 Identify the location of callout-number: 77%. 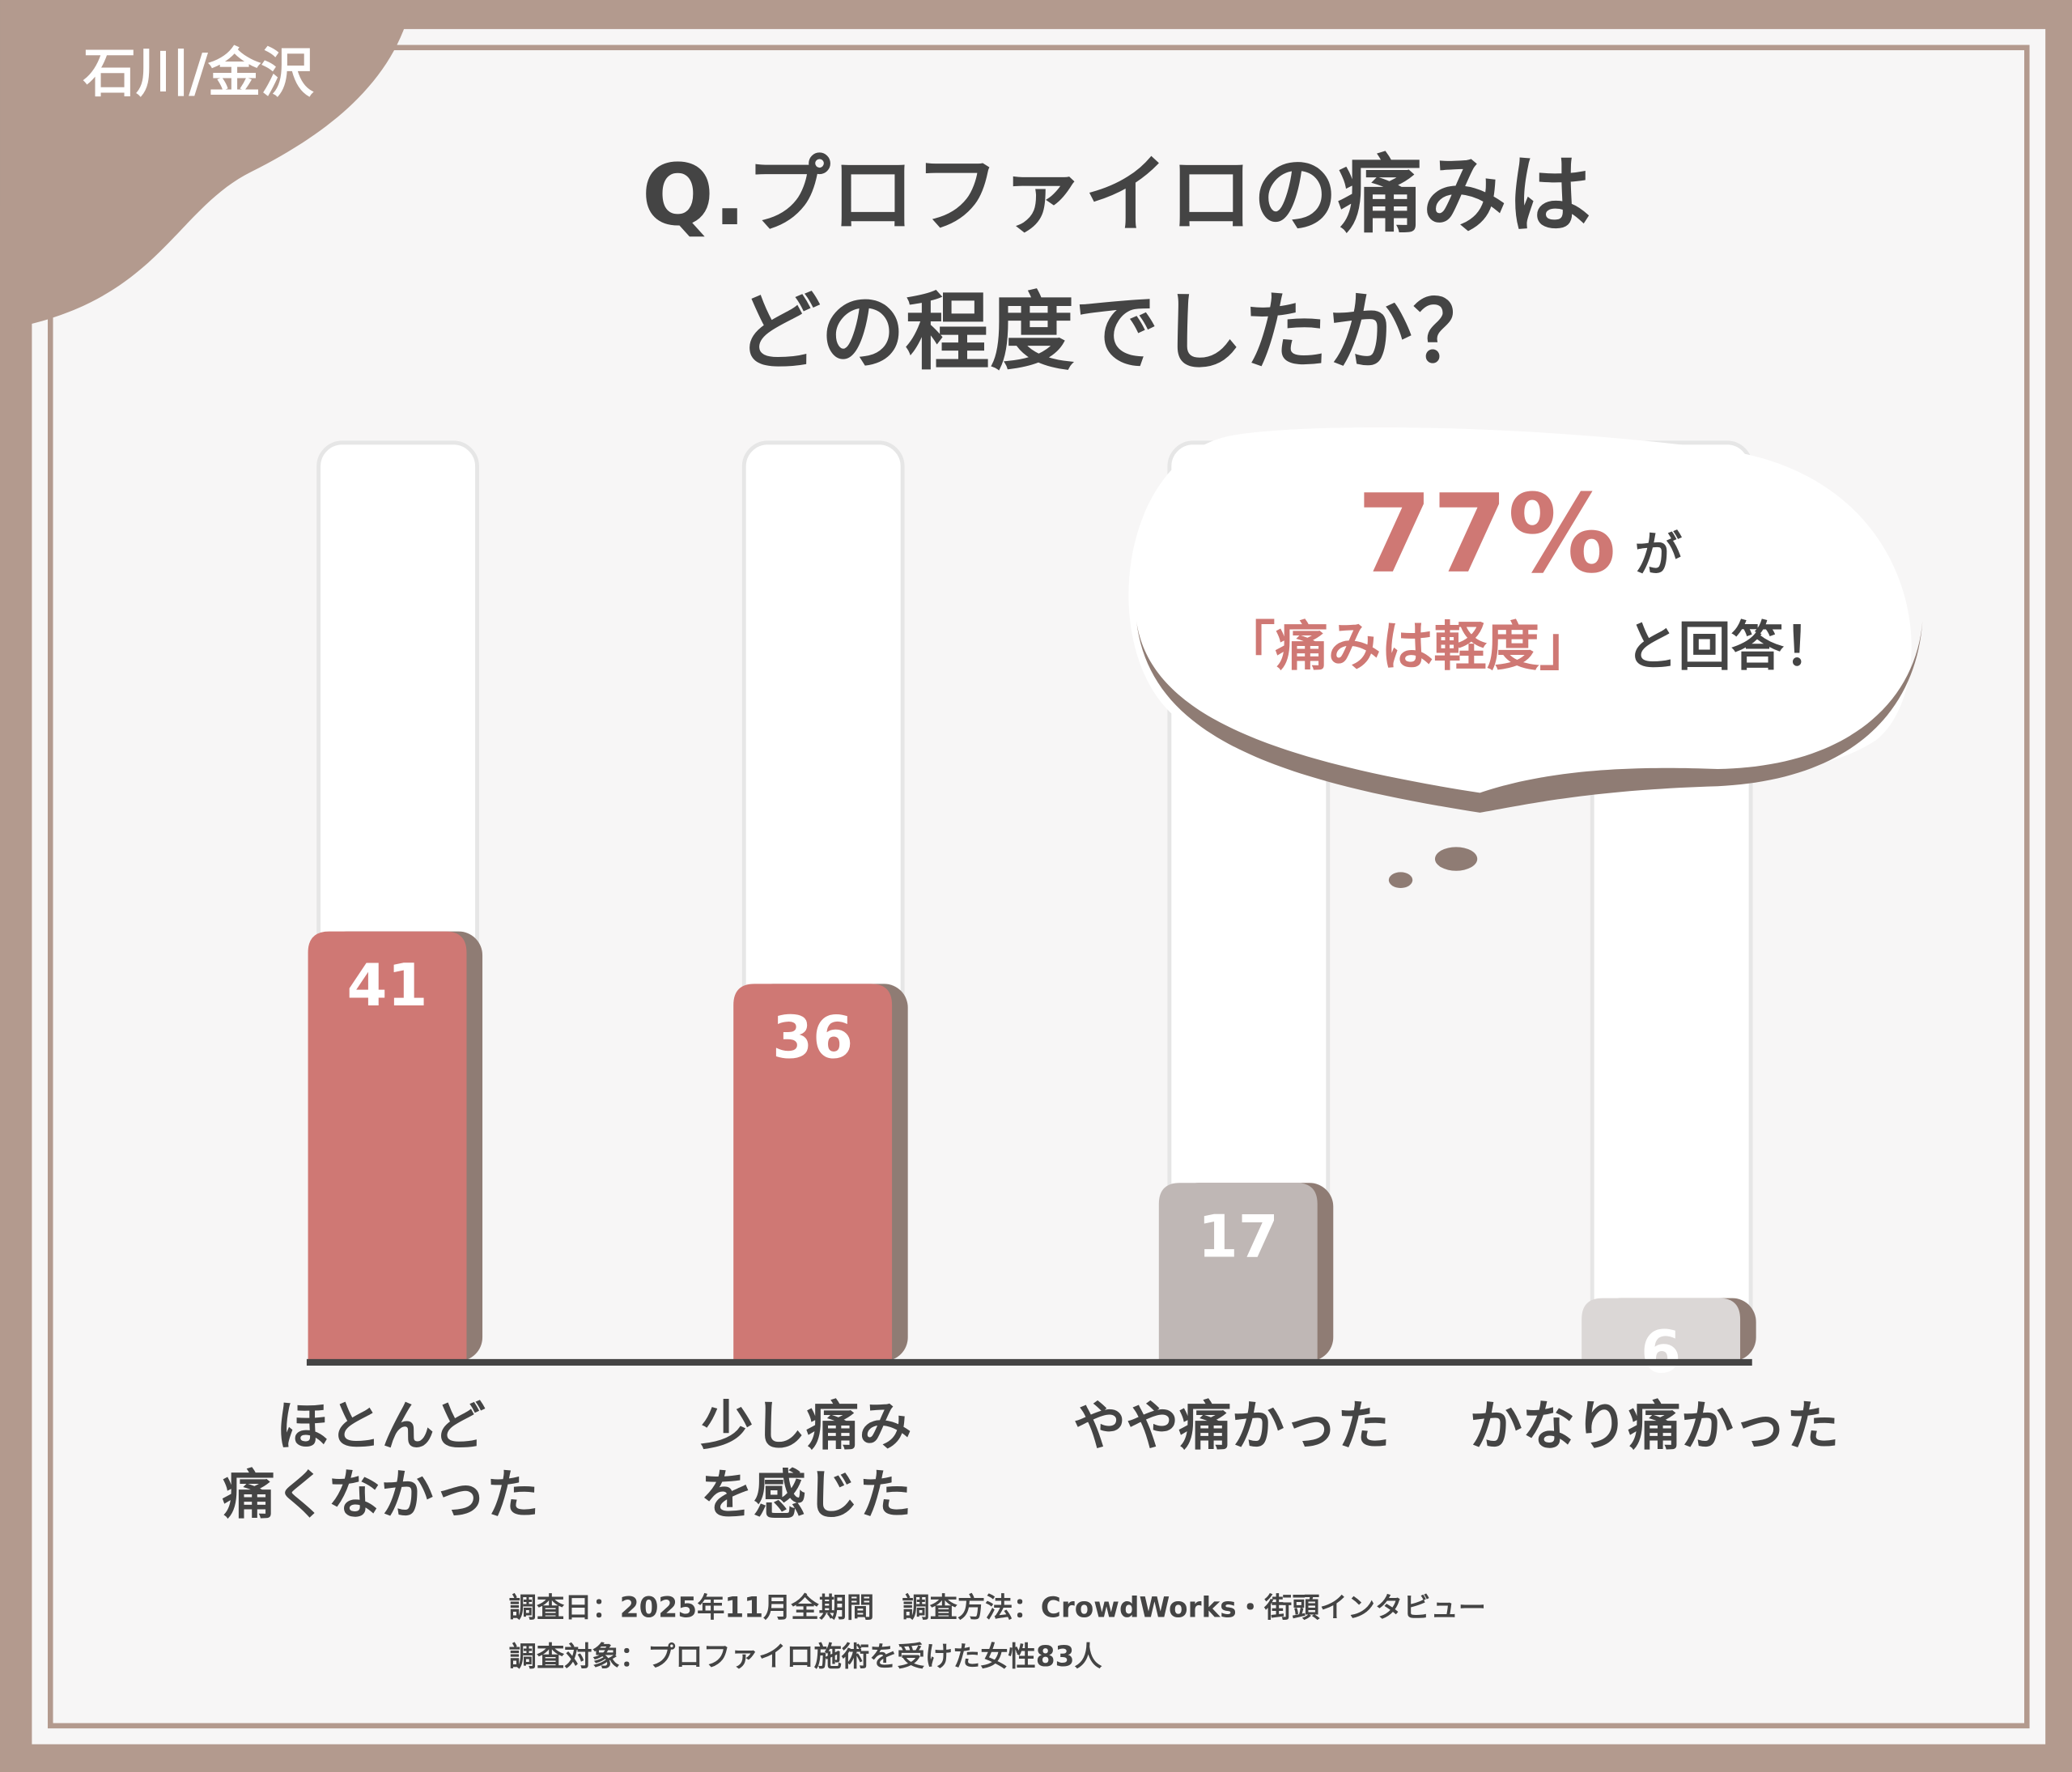
(1486, 534).